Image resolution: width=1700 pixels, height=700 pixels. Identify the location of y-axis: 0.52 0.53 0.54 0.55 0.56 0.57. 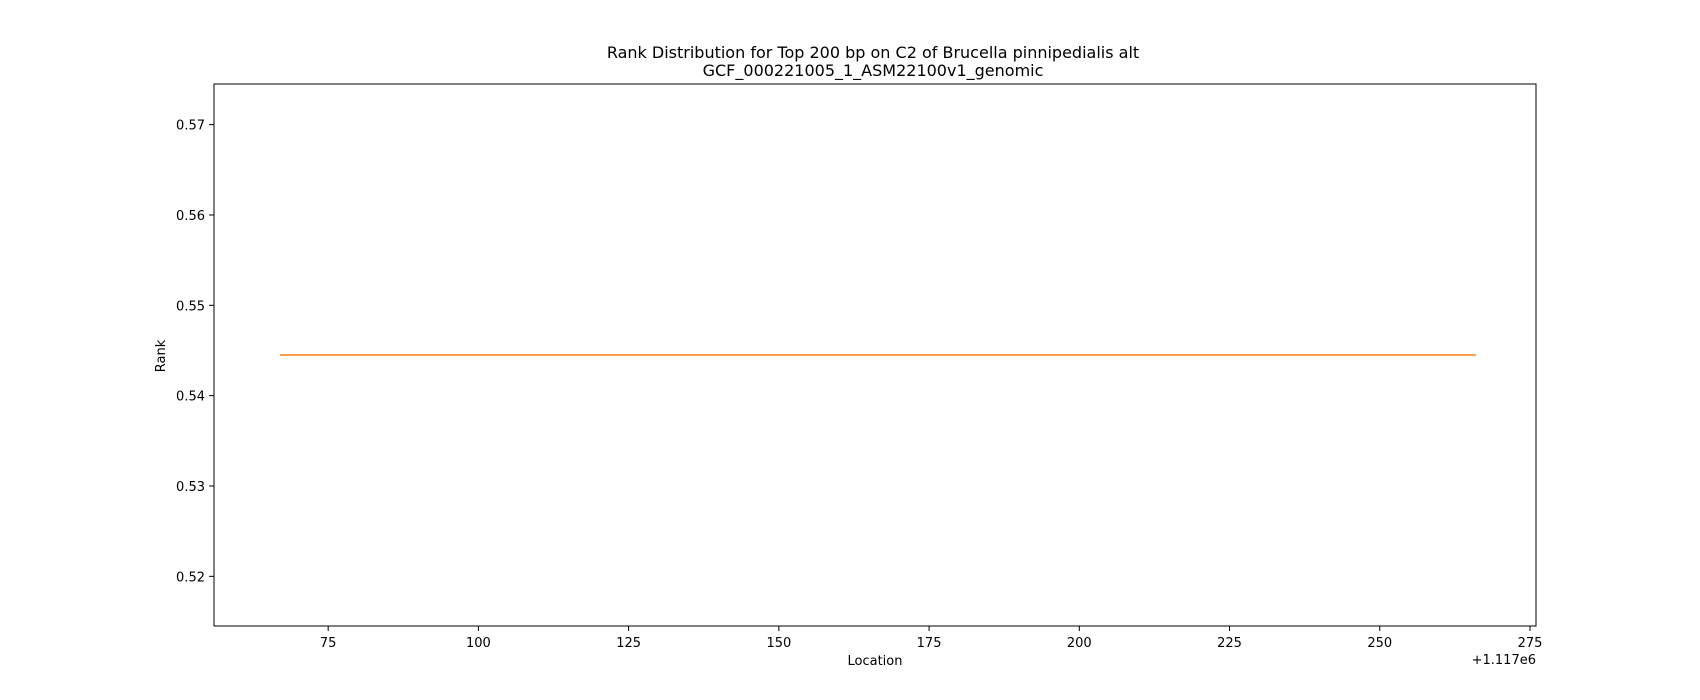
(195, 352).